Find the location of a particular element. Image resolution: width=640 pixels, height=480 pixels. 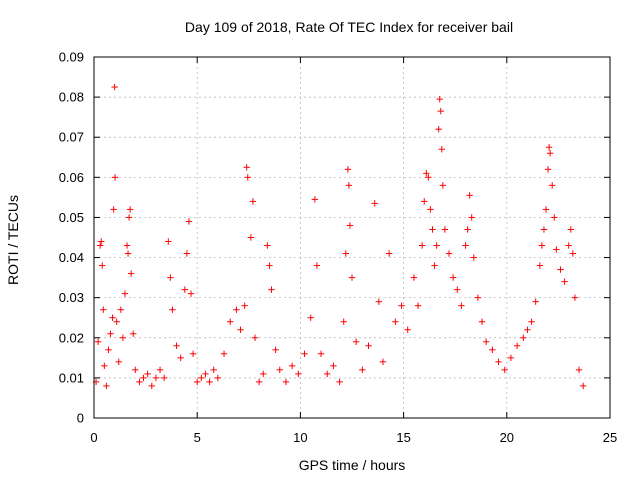

x-tick-label: 10 is located at coordinates (300, 437).